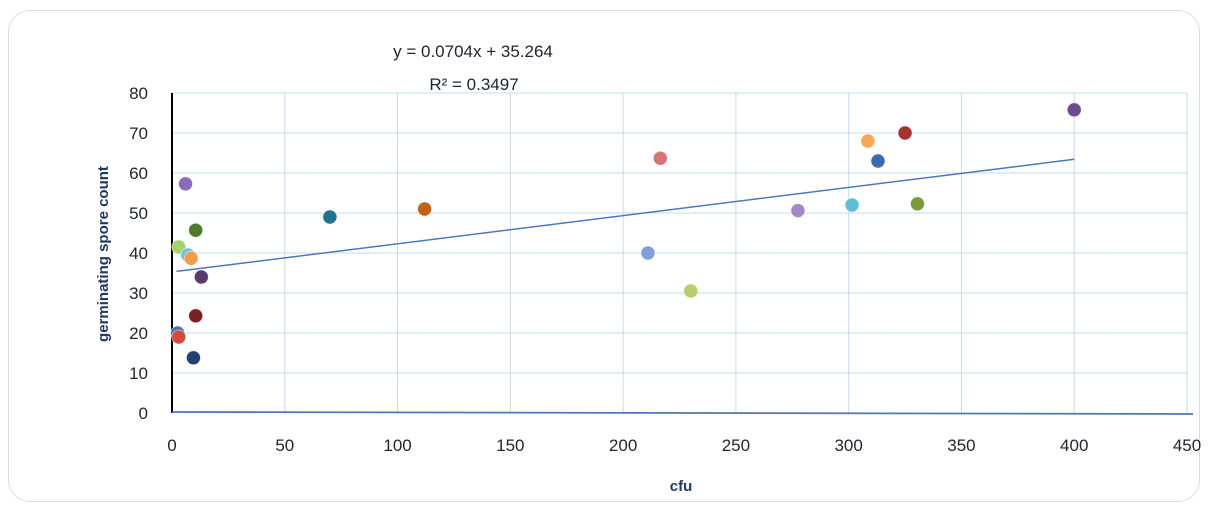  I want to click on y-tick-label-30: 30, so click(138, 293).